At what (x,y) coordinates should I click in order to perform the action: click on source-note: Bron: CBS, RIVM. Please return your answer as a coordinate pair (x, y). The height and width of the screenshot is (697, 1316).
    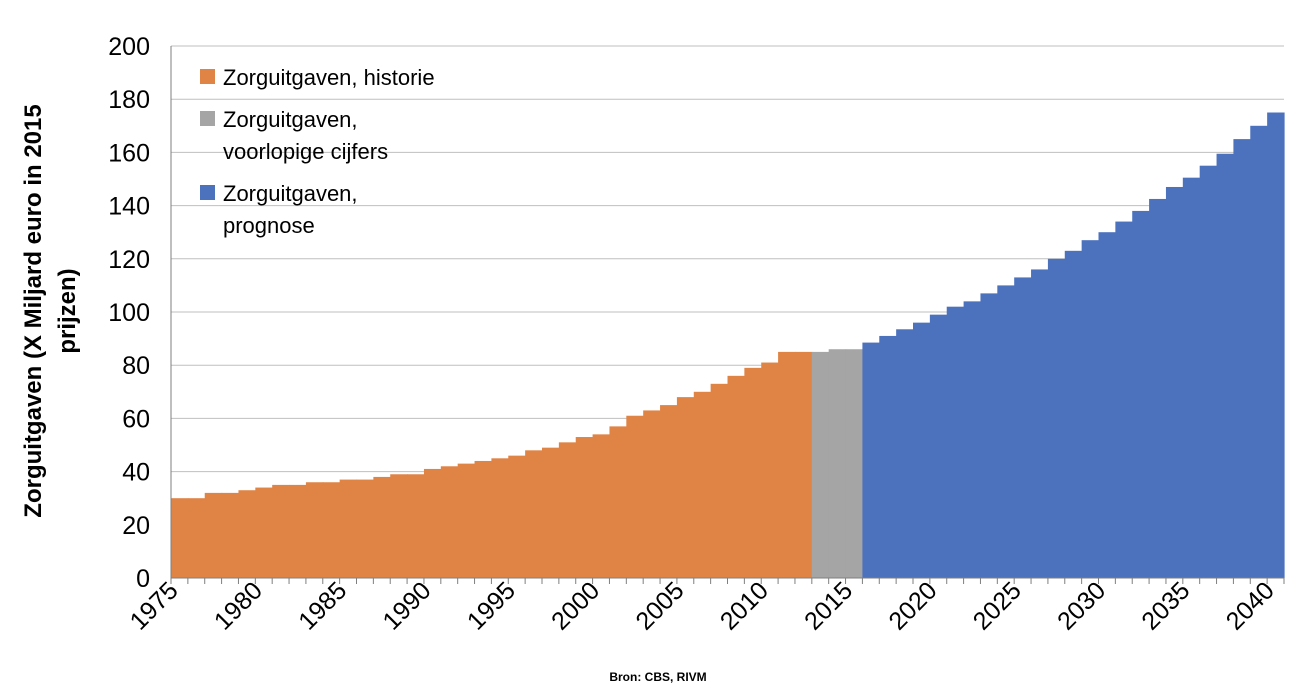
    Looking at the image, I should click on (658, 677).